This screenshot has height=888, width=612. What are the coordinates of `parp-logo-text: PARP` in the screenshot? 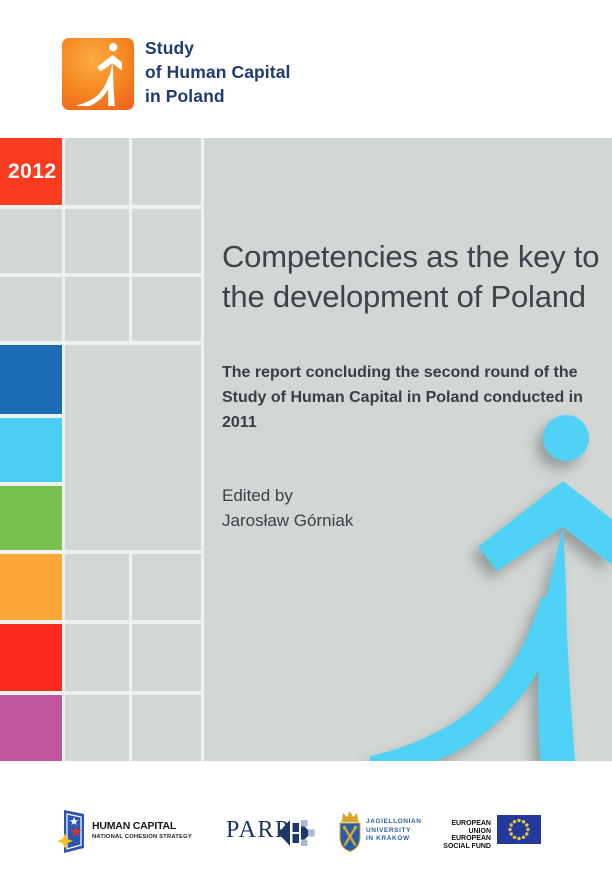 It's located at (258, 830).